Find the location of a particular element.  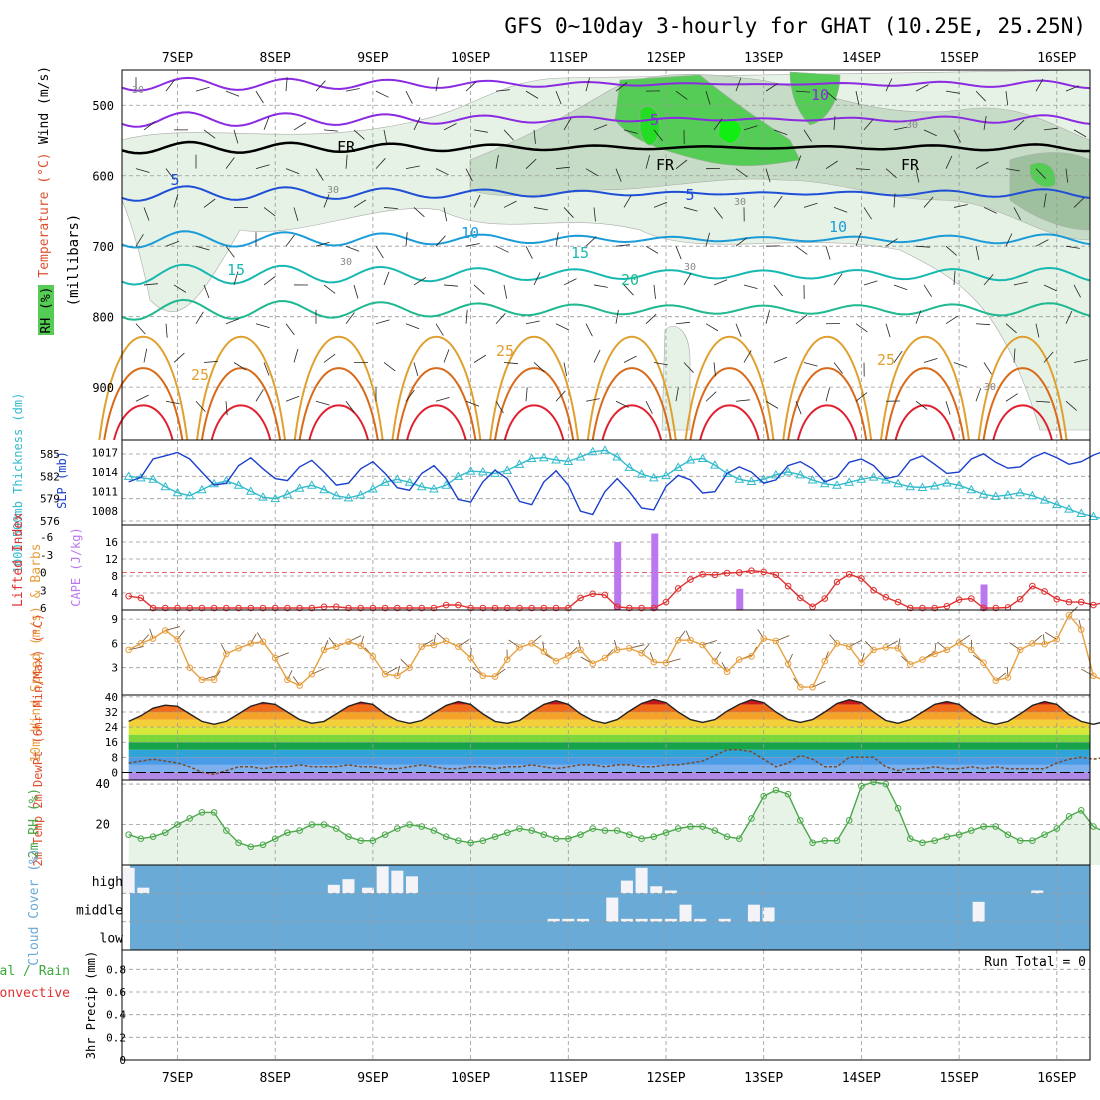

contour-label: 5 is located at coordinates (689, 195).